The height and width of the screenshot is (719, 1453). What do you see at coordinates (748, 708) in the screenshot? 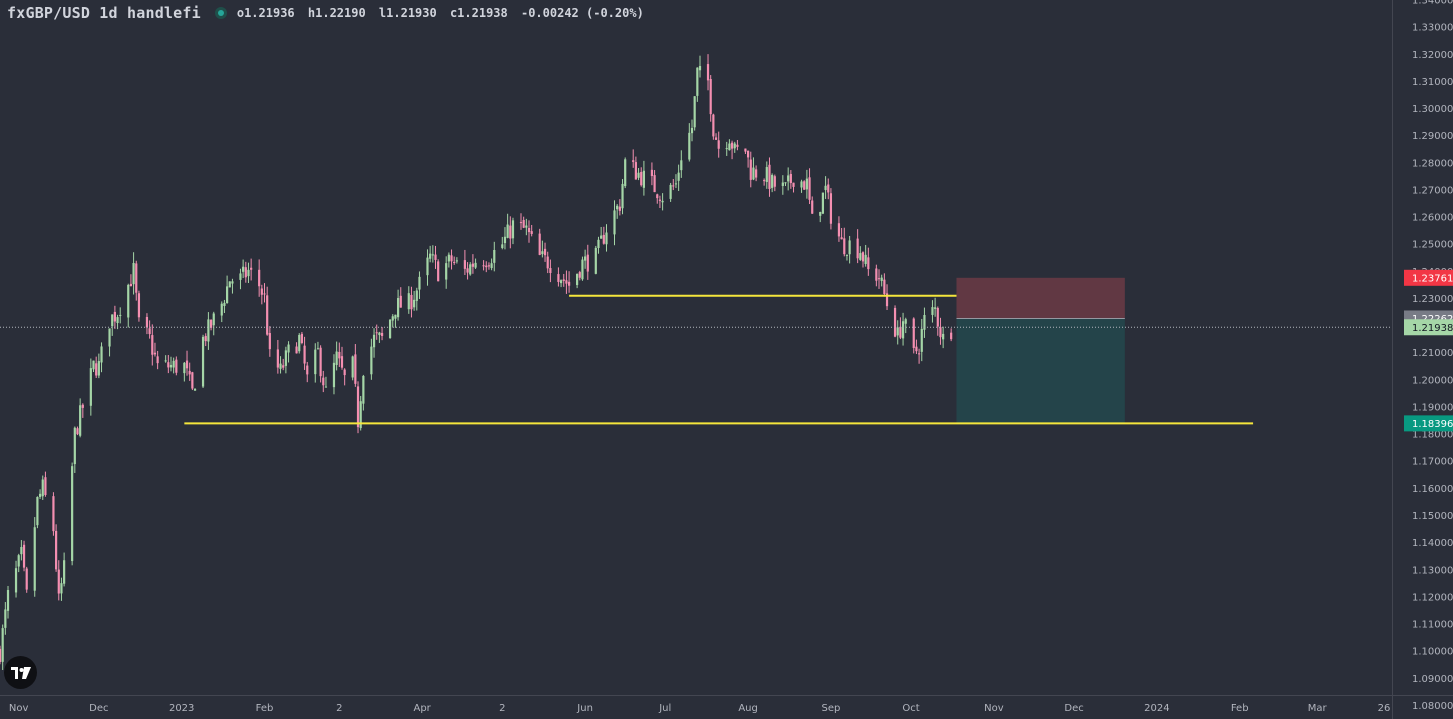
I see `x-tick-label: Aug` at bounding box center [748, 708].